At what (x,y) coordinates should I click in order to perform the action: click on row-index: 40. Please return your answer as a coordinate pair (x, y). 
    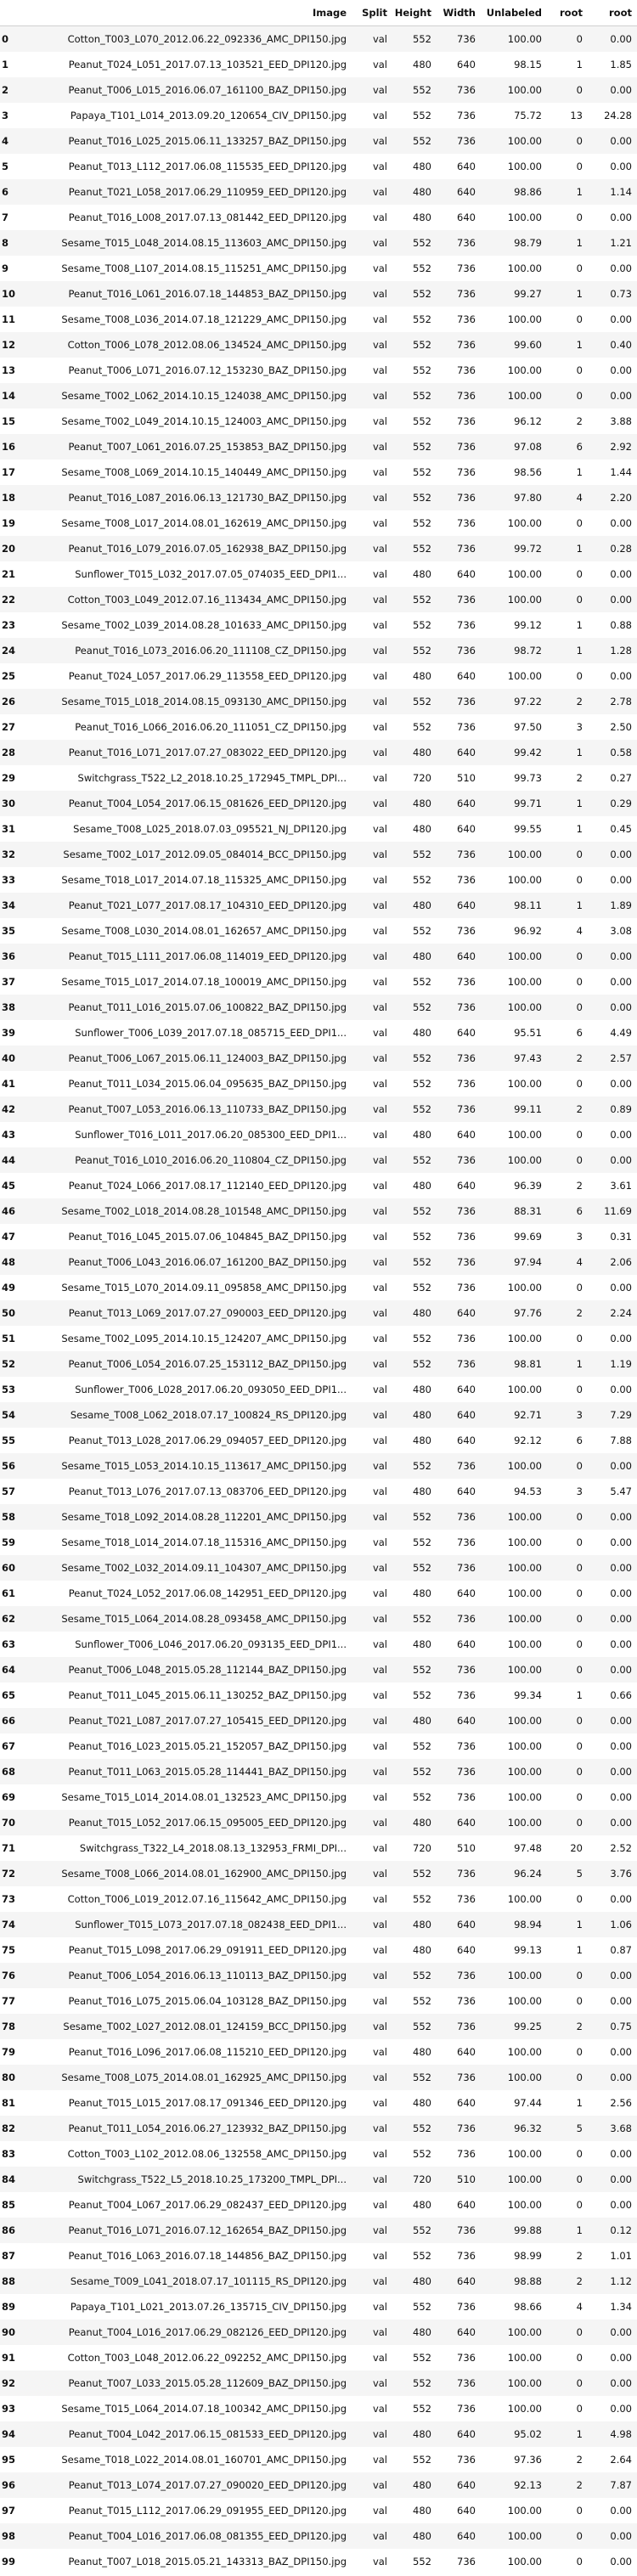
    Looking at the image, I should click on (15, 1058).